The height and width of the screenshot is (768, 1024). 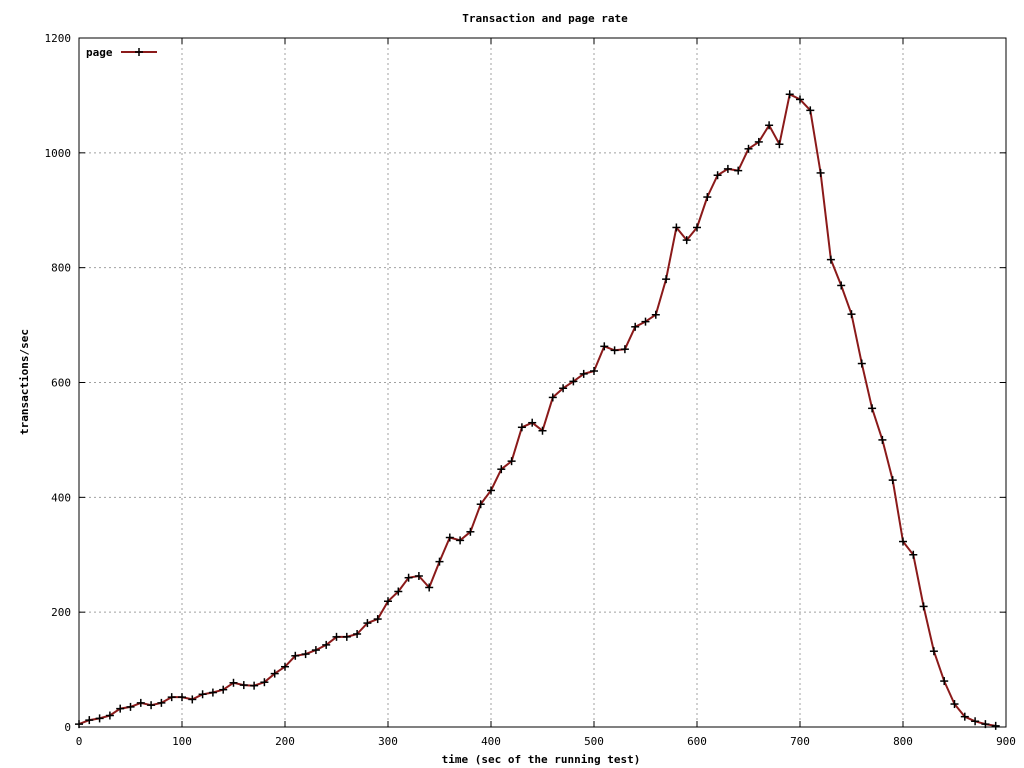 What do you see at coordinates (61, 497) in the screenshot?
I see `y-tick-label: 400` at bounding box center [61, 497].